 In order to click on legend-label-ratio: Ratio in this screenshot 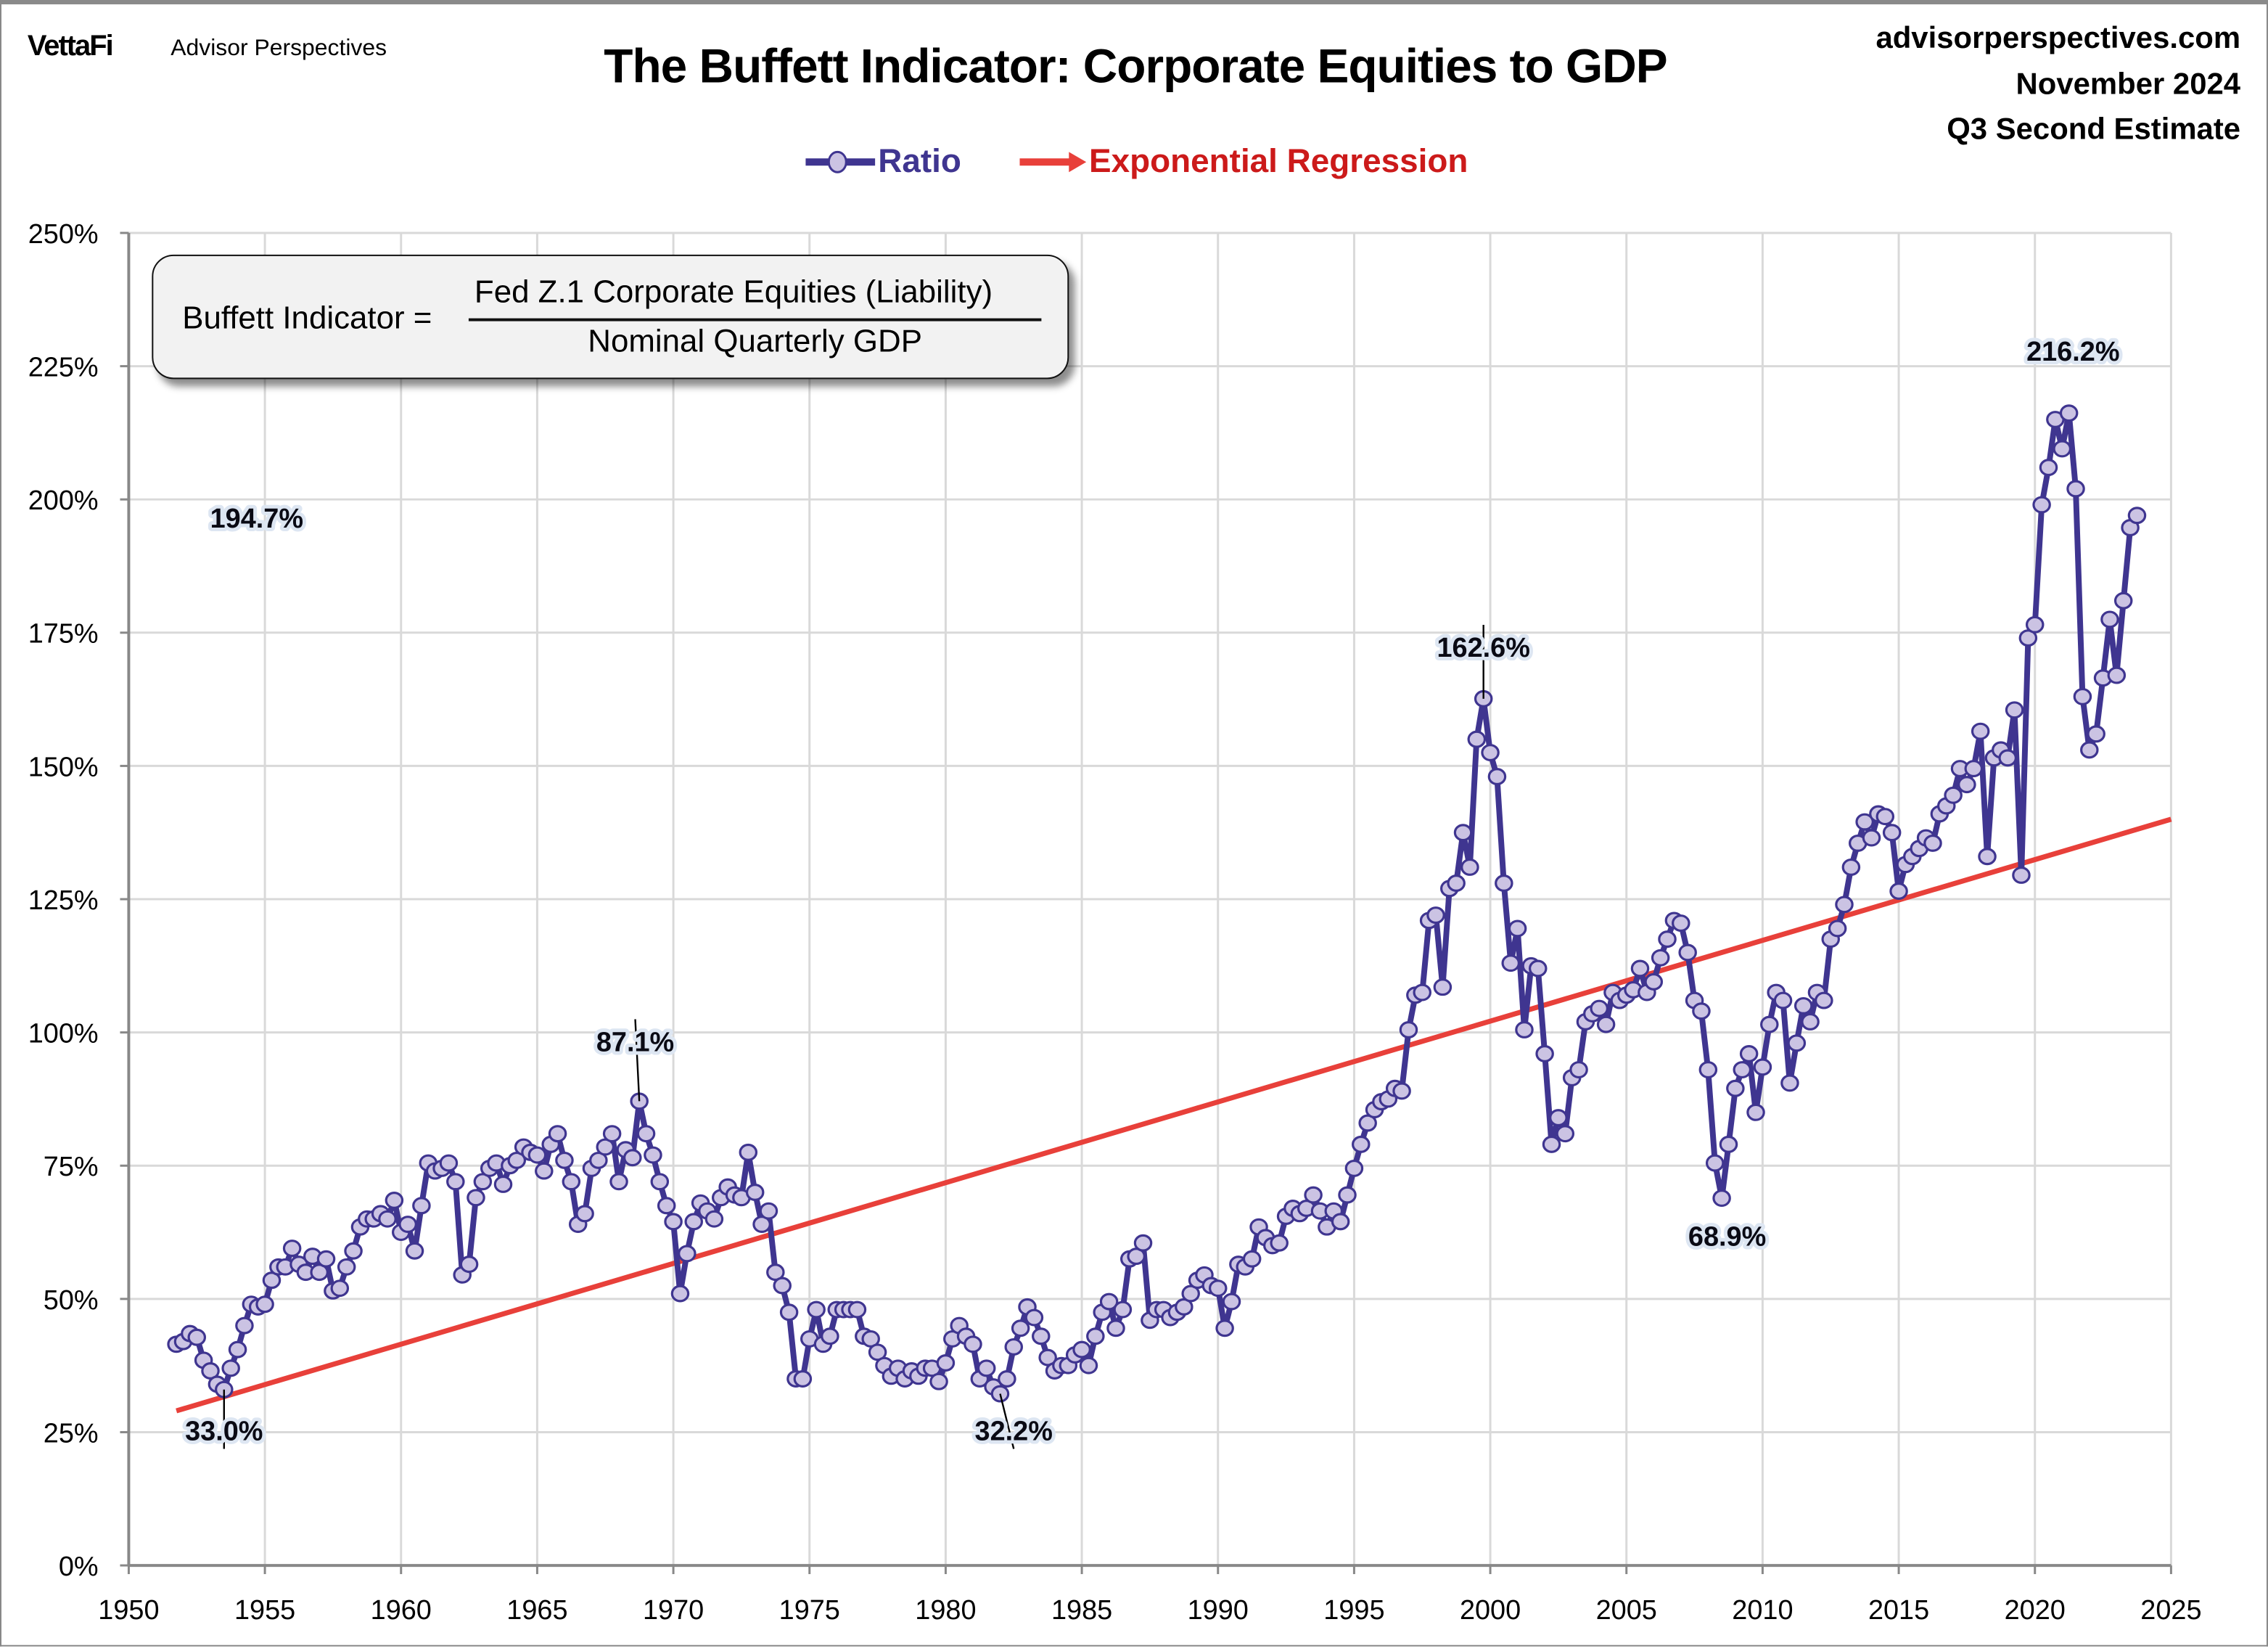, I will do `click(920, 161)`.